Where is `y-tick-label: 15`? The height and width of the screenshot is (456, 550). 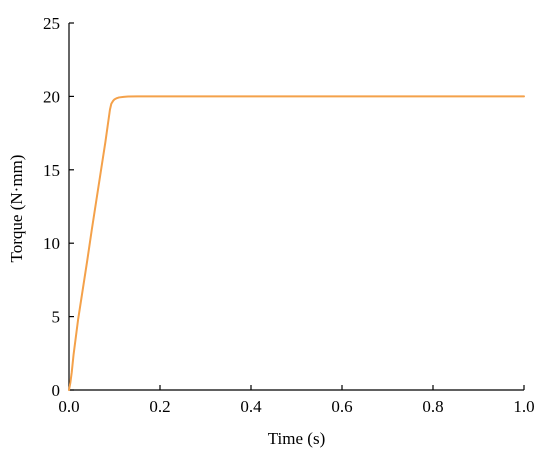
y-tick-label: 15 is located at coordinates (51, 170).